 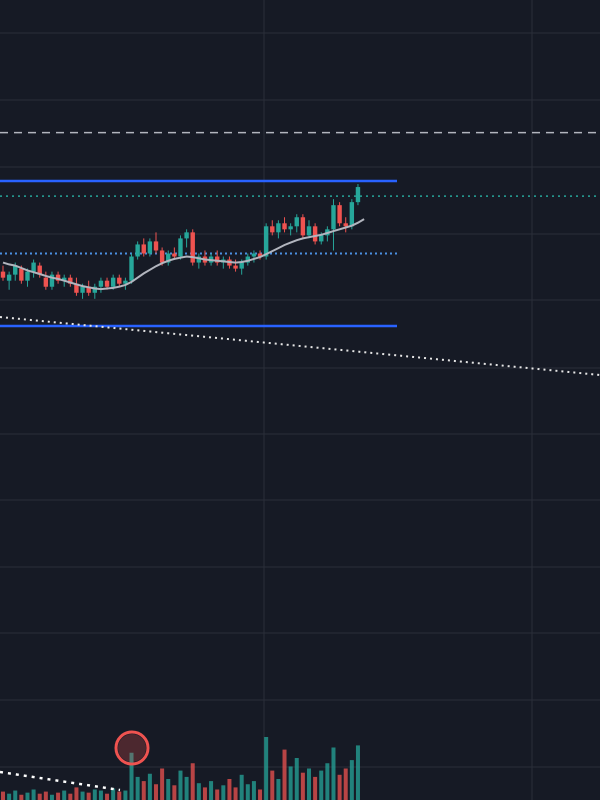 I want to click on candles-layer, so click(x=180, y=241).